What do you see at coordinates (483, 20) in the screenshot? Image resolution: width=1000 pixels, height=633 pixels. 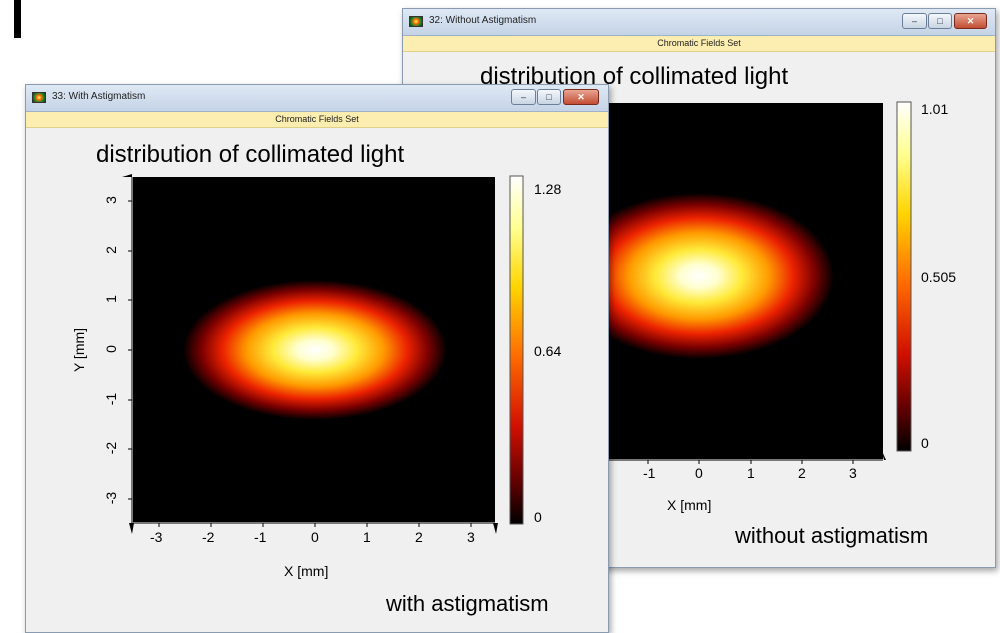 I see `window-title: 32: Without Astigmatism` at bounding box center [483, 20].